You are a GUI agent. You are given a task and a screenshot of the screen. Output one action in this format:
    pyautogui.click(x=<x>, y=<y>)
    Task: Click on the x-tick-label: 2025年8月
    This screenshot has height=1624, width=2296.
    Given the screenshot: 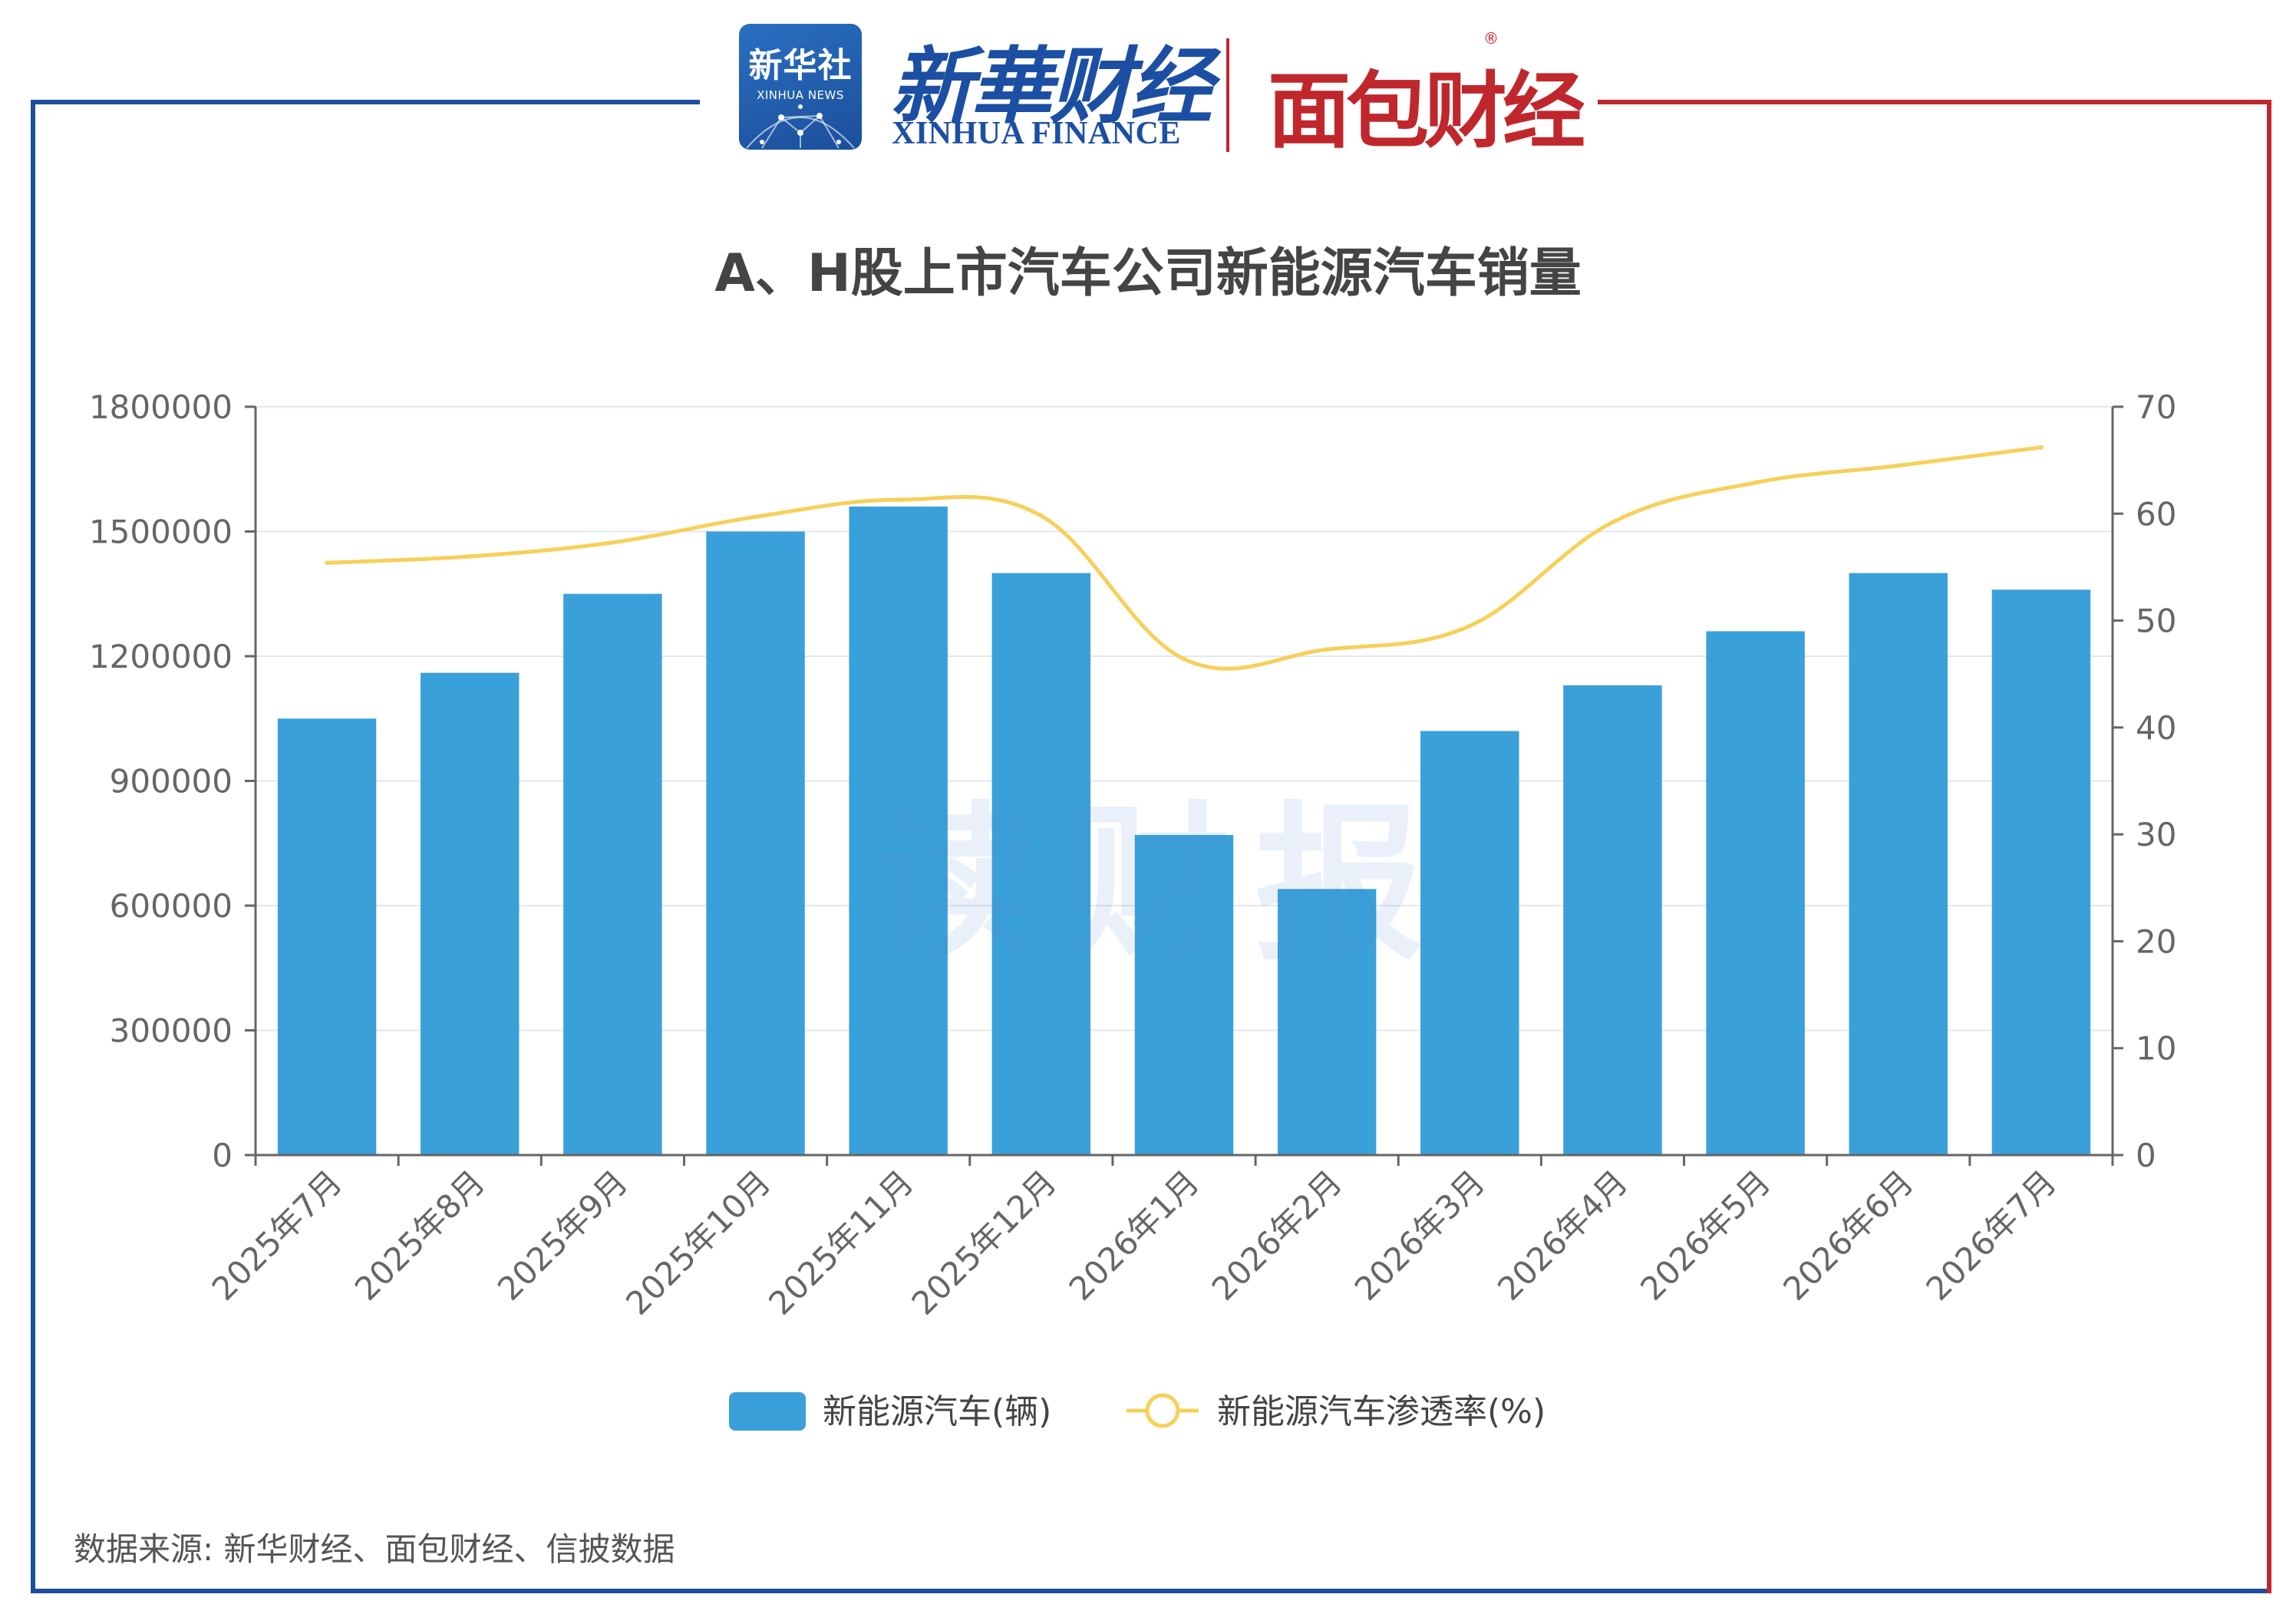 What is the action you would take?
    pyautogui.click(x=420, y=1235)
    